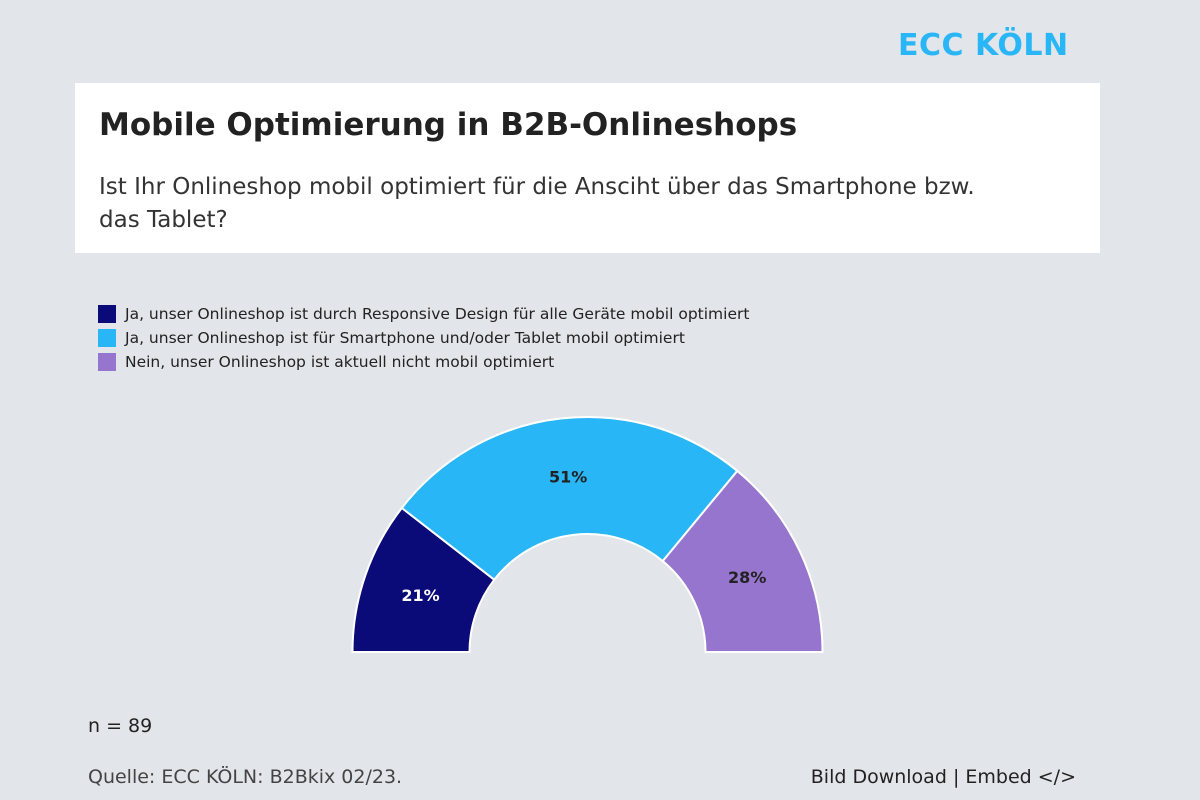 This screenshot has height=800, width=1200. Describe the element at coordinates (120, 726) in the screenshot. I see `sample-size: n = 89` at that location.